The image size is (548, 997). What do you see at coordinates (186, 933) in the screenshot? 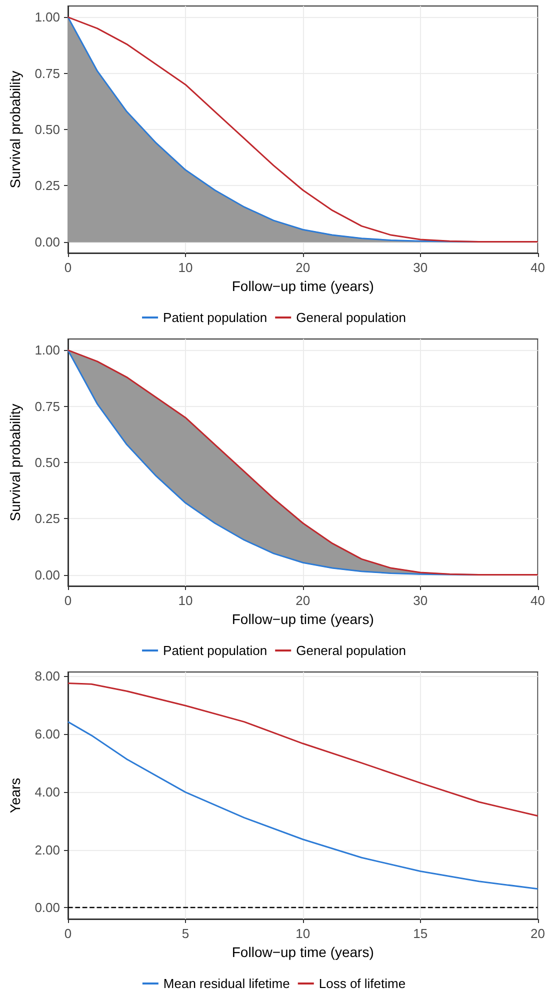
I see `x-tick-label: 5` at bounding box center [186, 933].